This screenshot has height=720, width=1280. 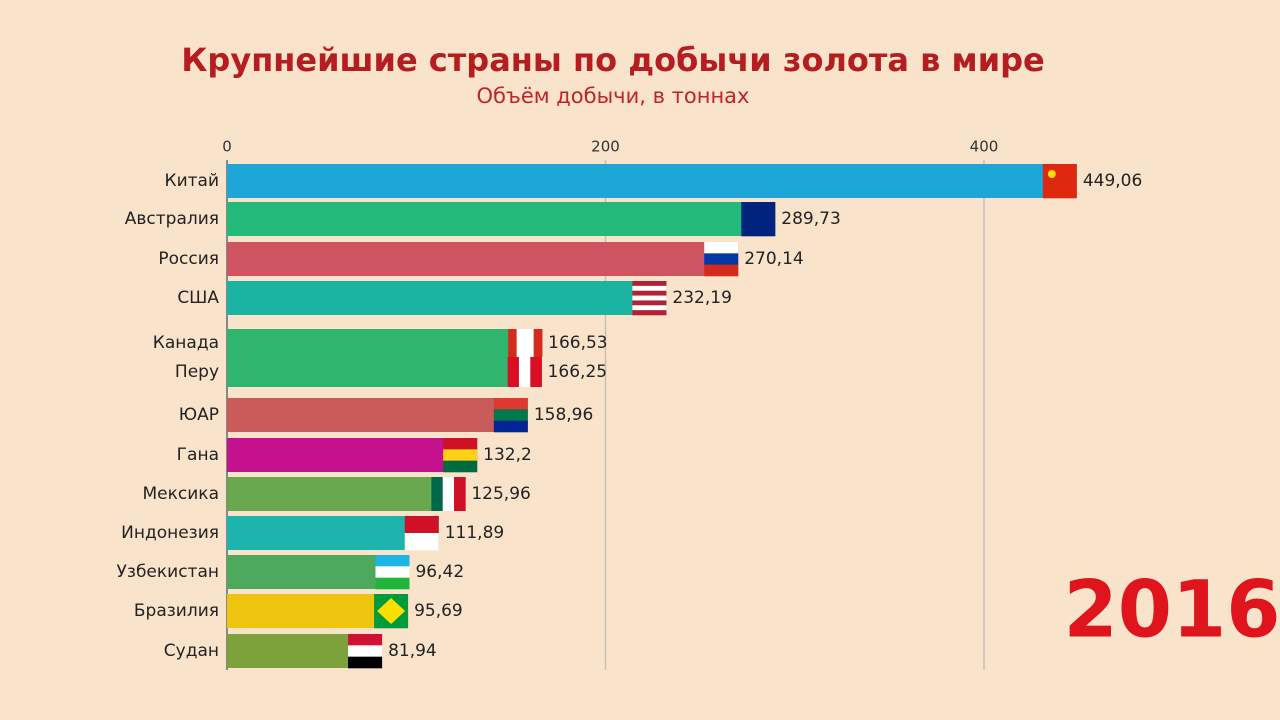 What do you see at coordinates (186, 343) in the screenshot?
I see `category-label: Канада` at bounding box center [186, 343].